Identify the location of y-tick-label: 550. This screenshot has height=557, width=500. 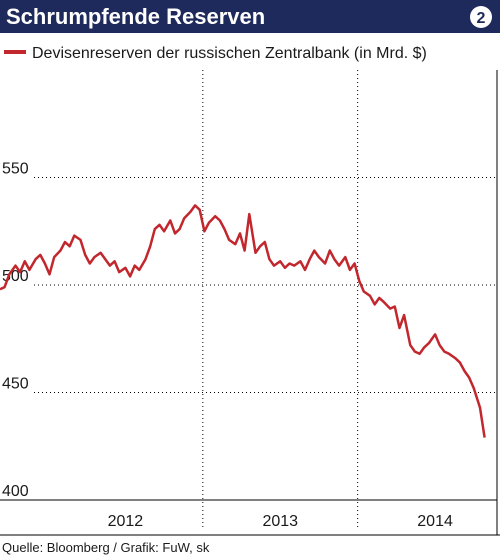
(15, 169).